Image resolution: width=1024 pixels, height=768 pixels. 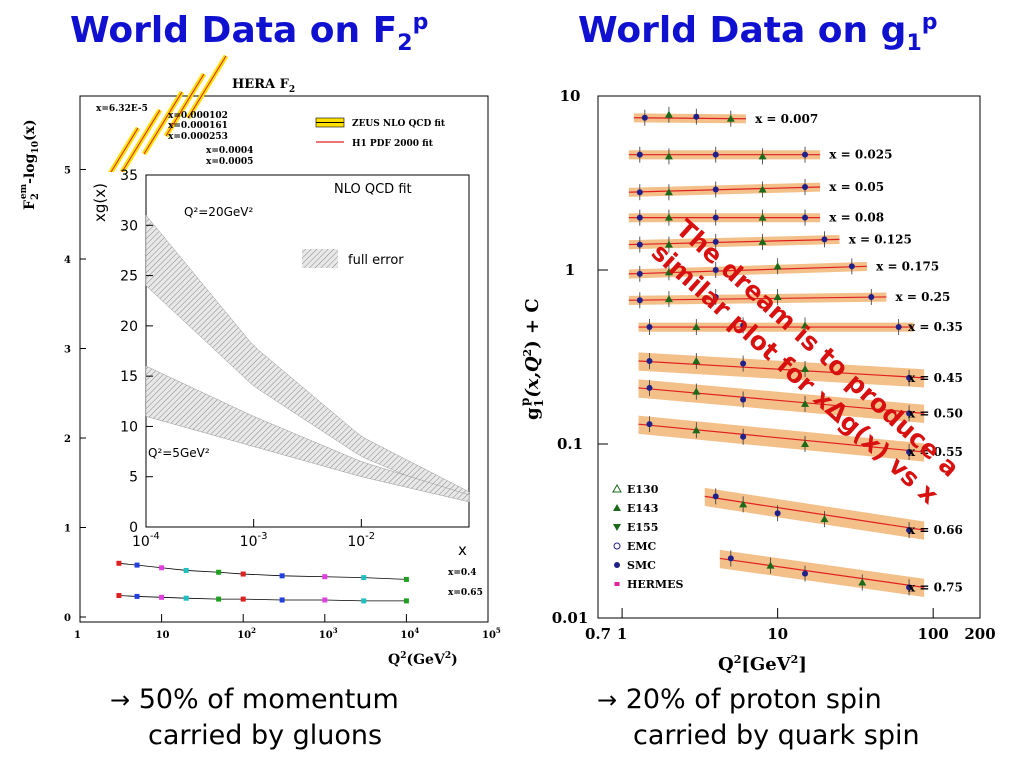 I want to click on g1p-series-label: x = 0.175, so click(x=907, y=266).